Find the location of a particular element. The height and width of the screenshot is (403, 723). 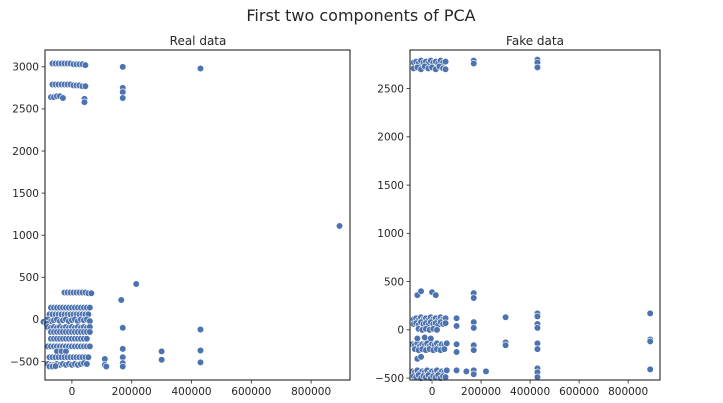

fake-data-x-tick-label: 200000 is located at coordinates (481, 392).